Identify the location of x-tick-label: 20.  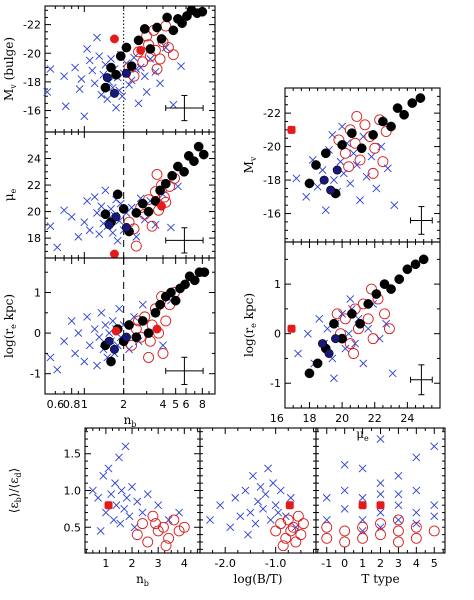
(342, 418).